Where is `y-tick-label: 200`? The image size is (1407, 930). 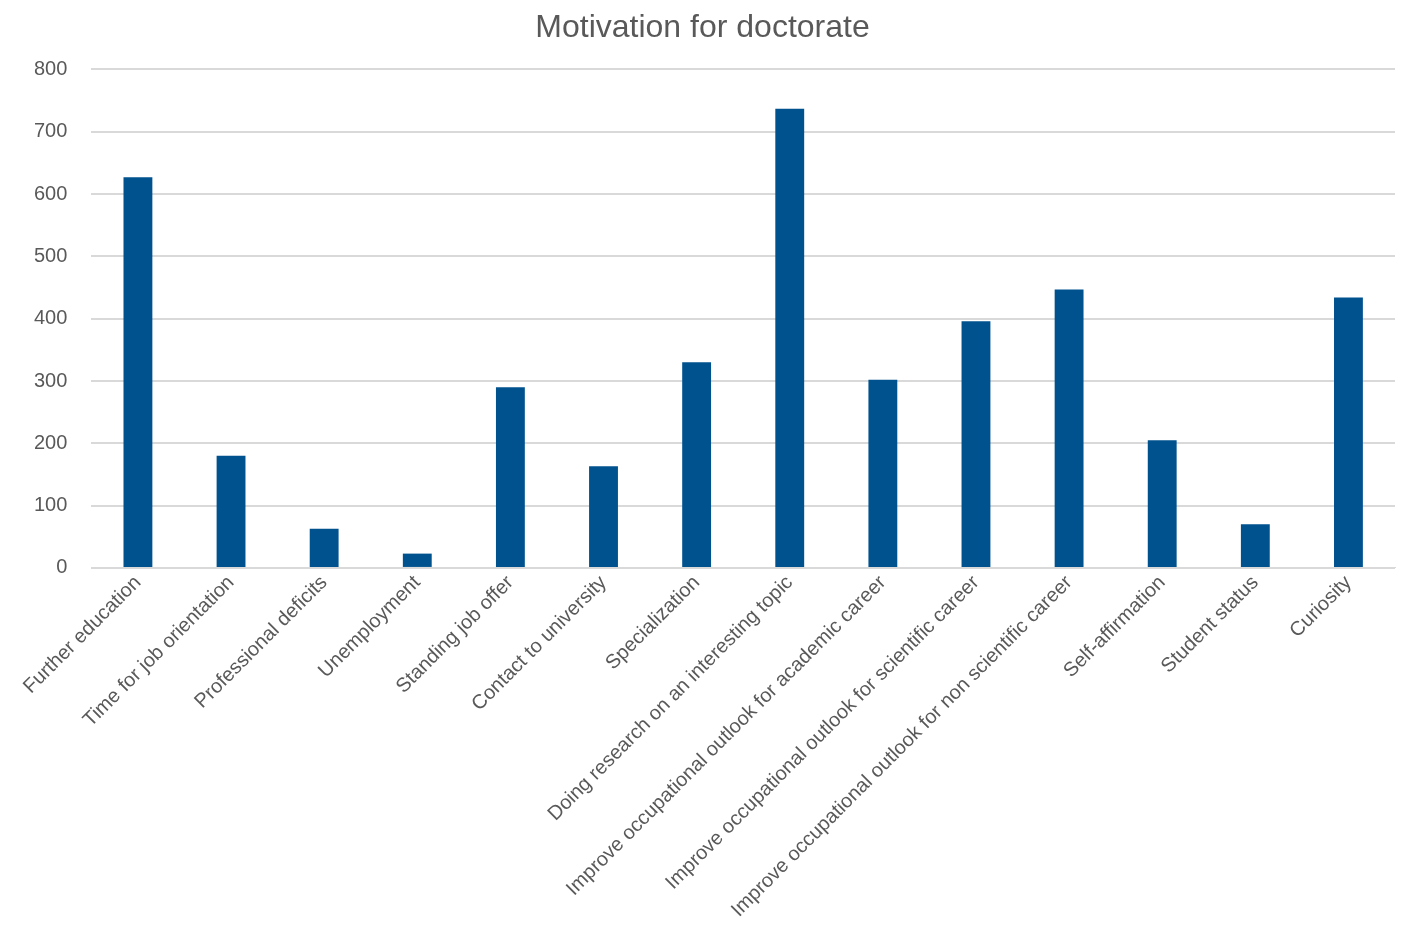 y-tick-label: 200 is located at coordinates (50, 441).